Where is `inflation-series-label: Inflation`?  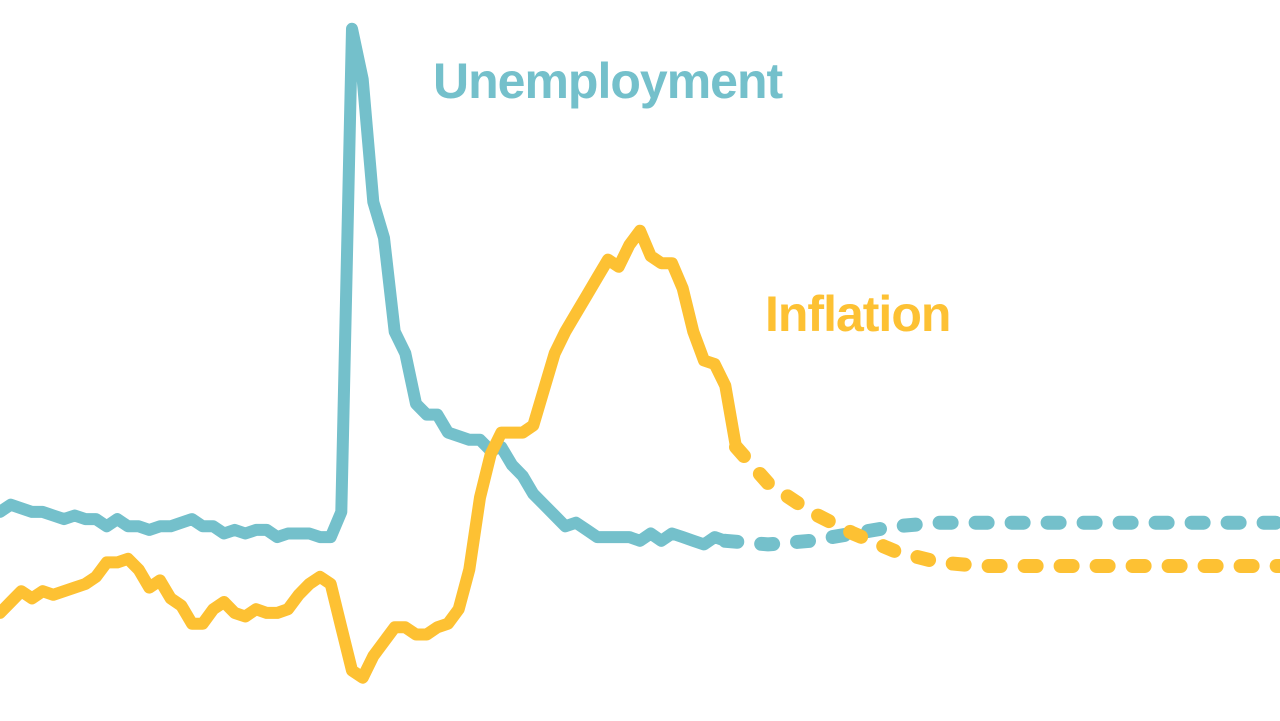
inflation-series-label: Inflation is located at coordinates (857, 314).